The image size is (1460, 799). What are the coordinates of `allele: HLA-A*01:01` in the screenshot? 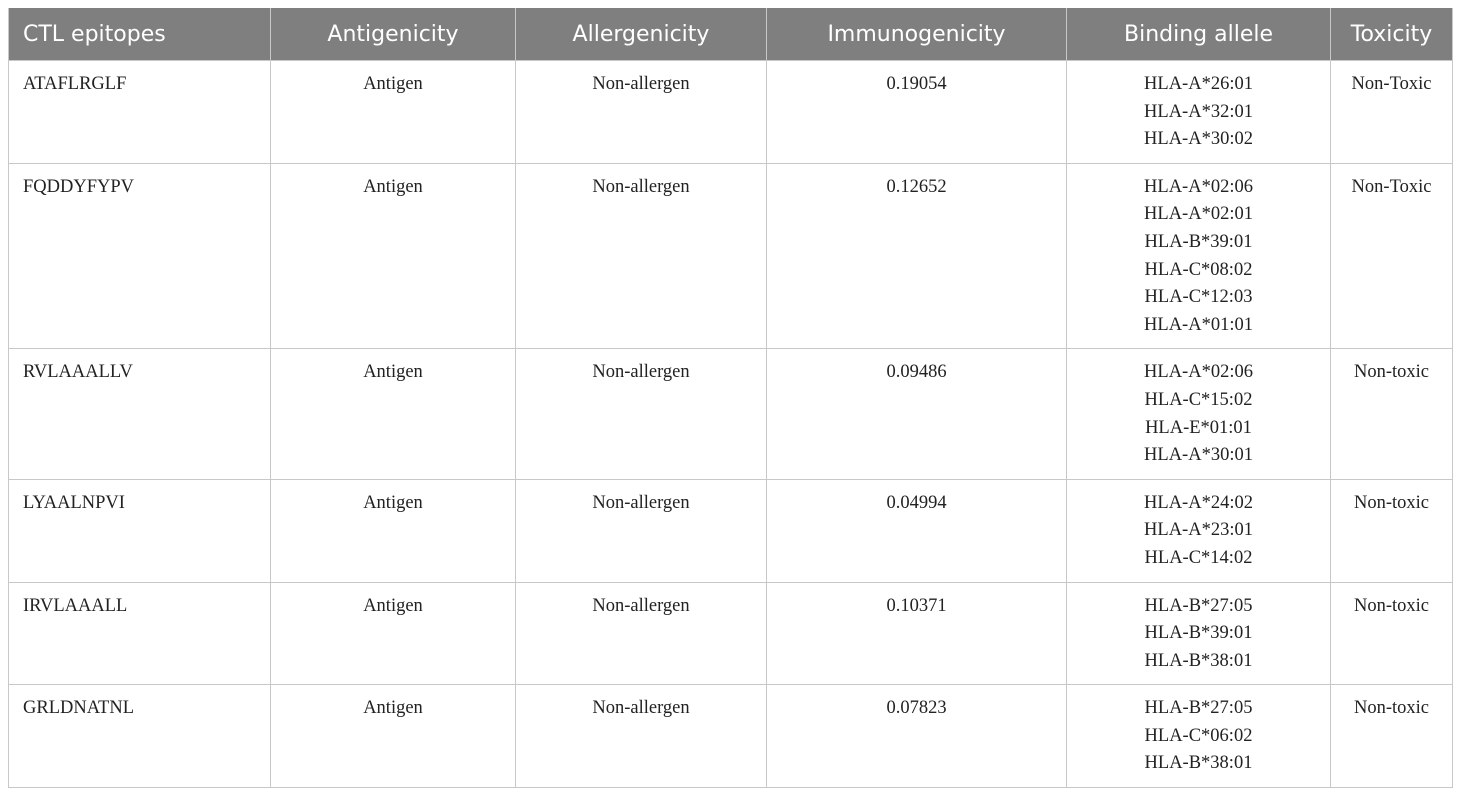 It's located at (1198, 324).